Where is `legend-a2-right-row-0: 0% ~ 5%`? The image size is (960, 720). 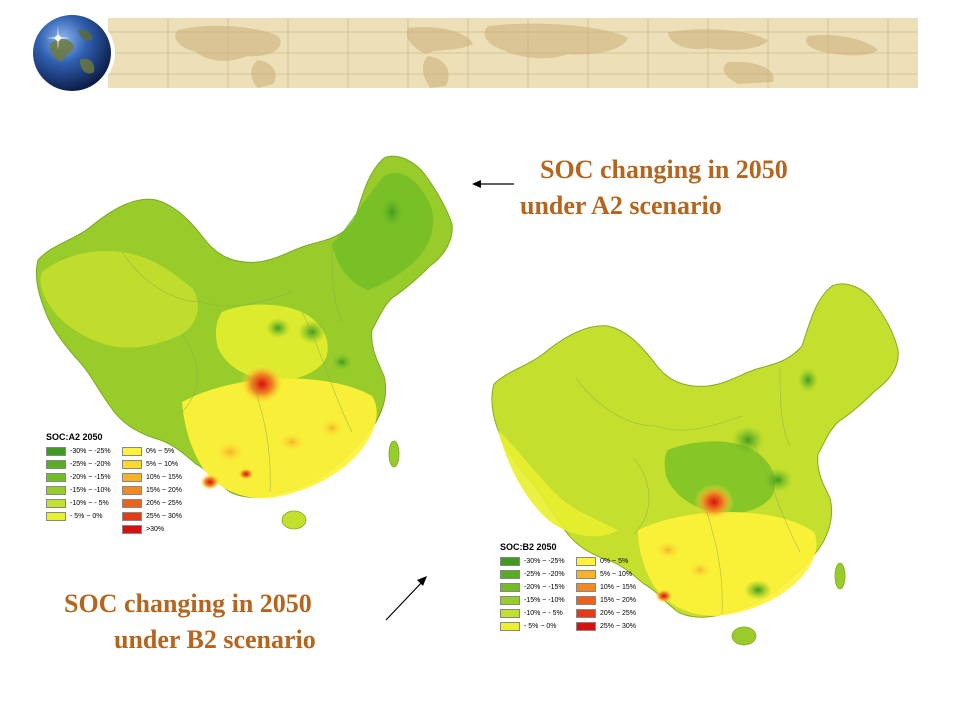
legend-a2-right-row-0: 0% ~ 5% is located at coordinates (148, 451).